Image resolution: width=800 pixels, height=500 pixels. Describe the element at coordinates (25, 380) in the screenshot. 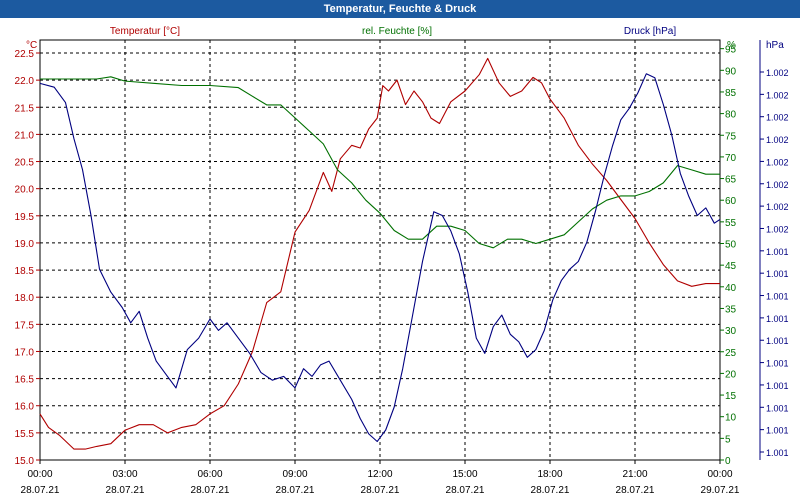

I see `temperature-tick-label: 16.5` at that location.